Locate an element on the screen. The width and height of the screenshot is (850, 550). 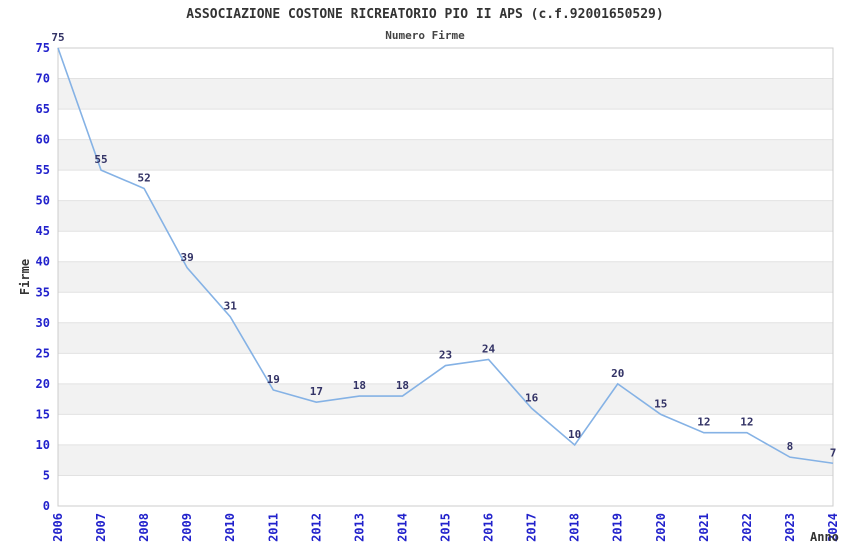
svg-text: 2011 is located at coordinates (273, 527).